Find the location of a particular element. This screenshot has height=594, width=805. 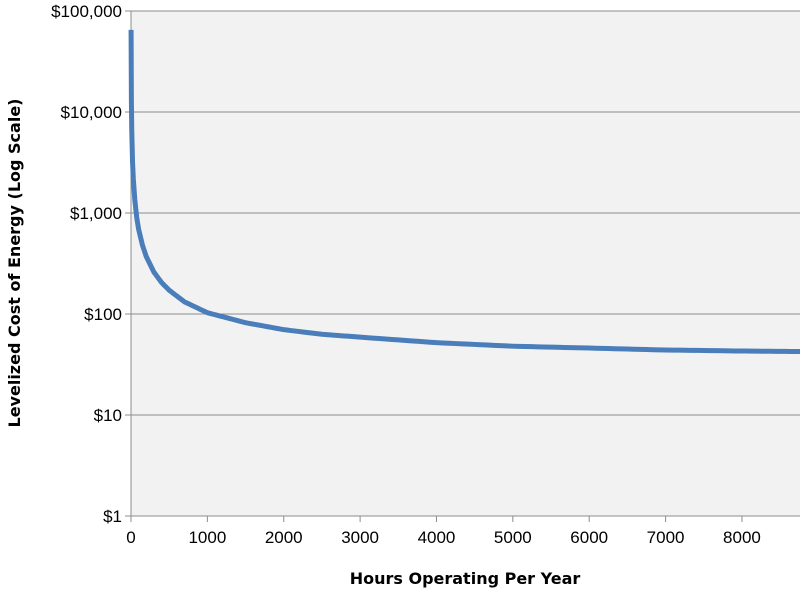

x-tick-labels: 0 1000 2000 3000 4000 5000 6000 7000 8000 is located at coordinates (443, 537).